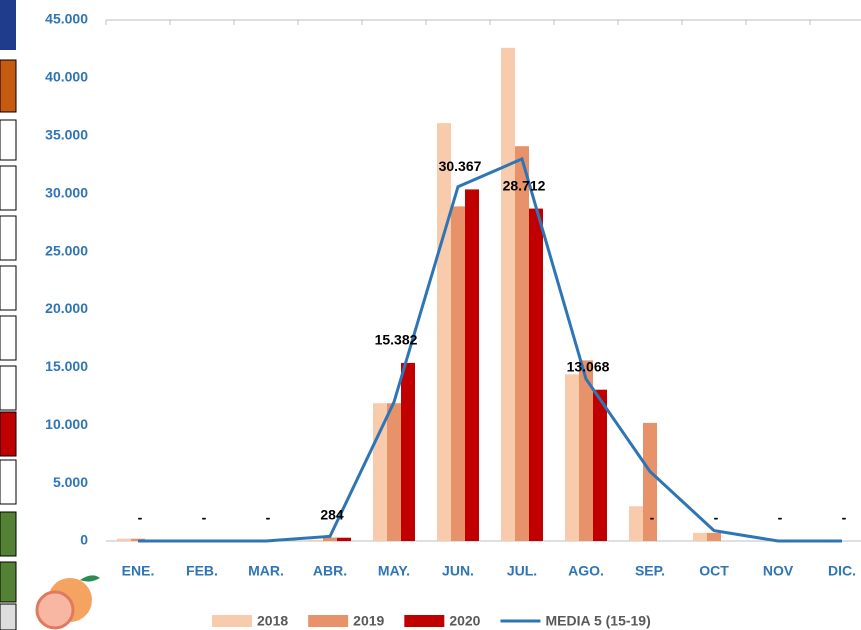  What do you see at coordinates (84, 540) in the screenshot?
I see `y-tick-label: 0` at bounding box center [84, 540].